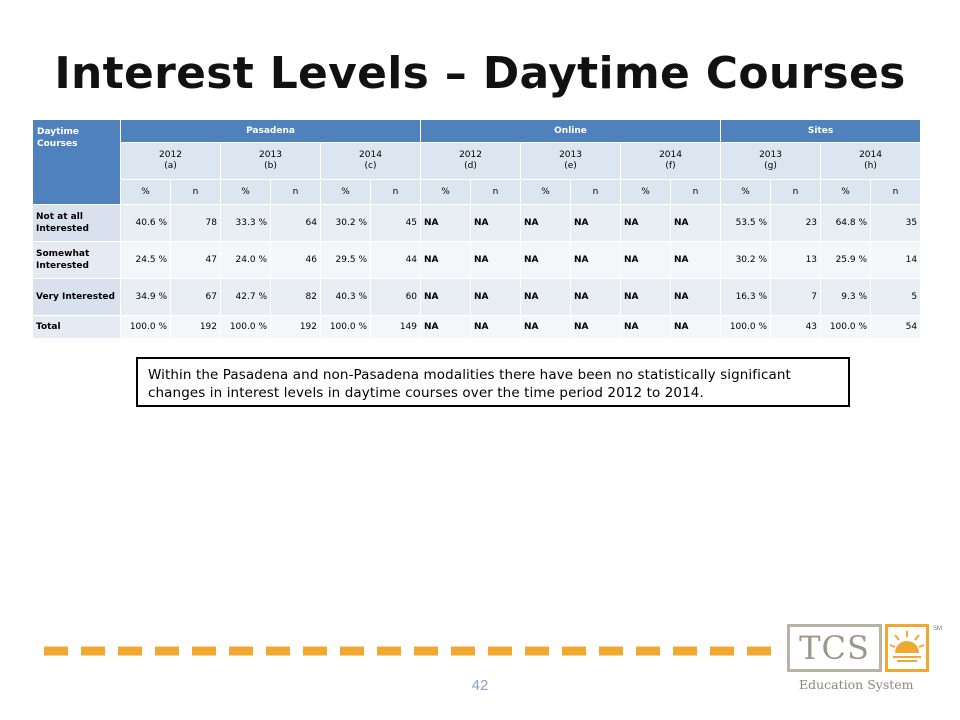  I want to click on group-header-online: Online, so click(571, 131).